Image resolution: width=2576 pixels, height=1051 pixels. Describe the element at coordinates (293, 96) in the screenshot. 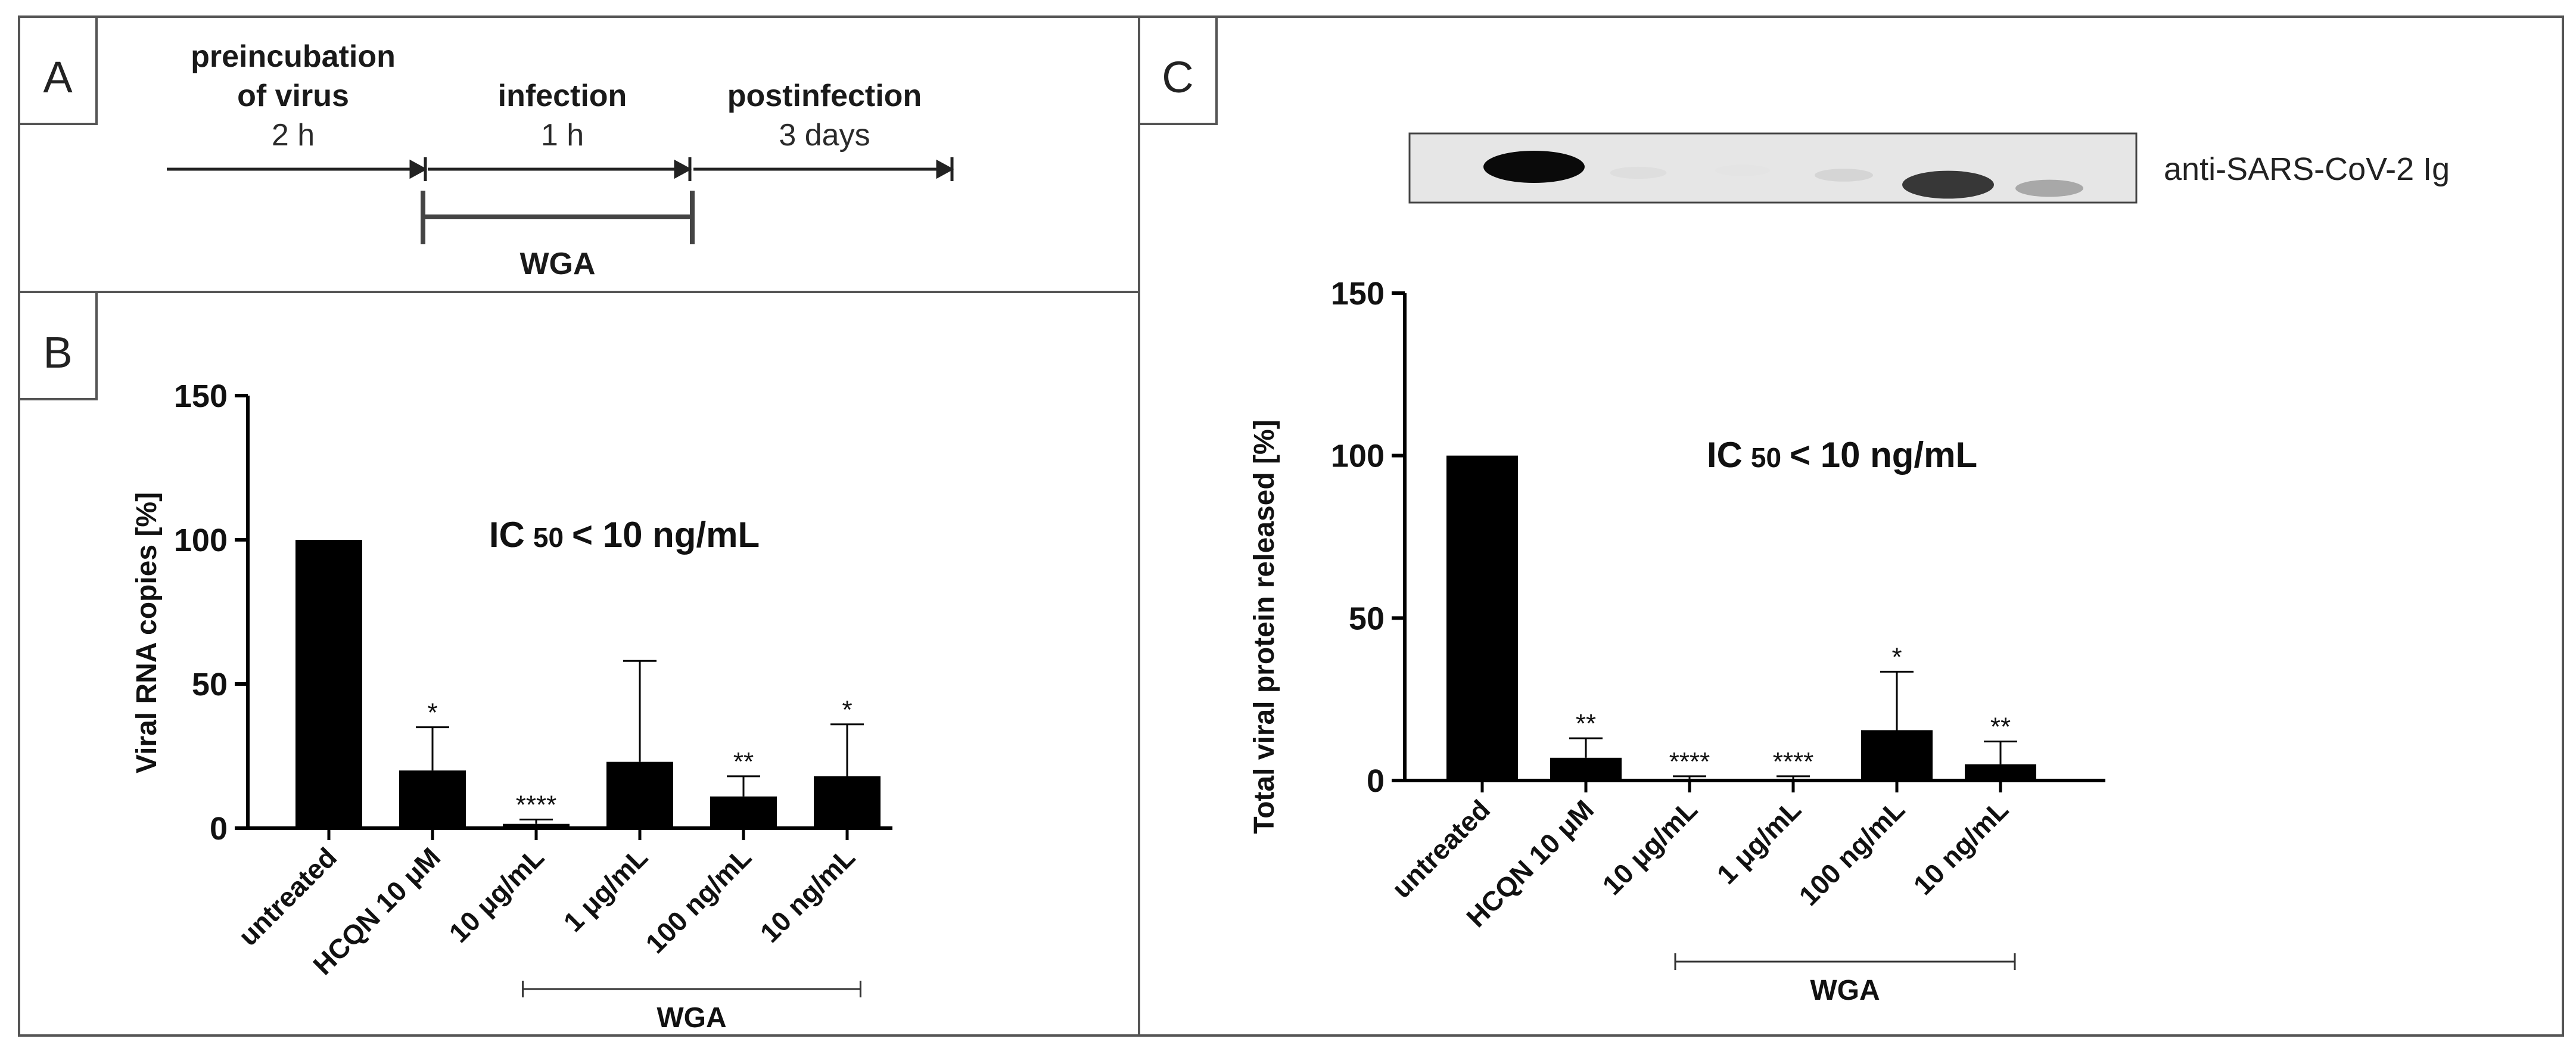

I see `step-1-name-line2: of virus` at that location.